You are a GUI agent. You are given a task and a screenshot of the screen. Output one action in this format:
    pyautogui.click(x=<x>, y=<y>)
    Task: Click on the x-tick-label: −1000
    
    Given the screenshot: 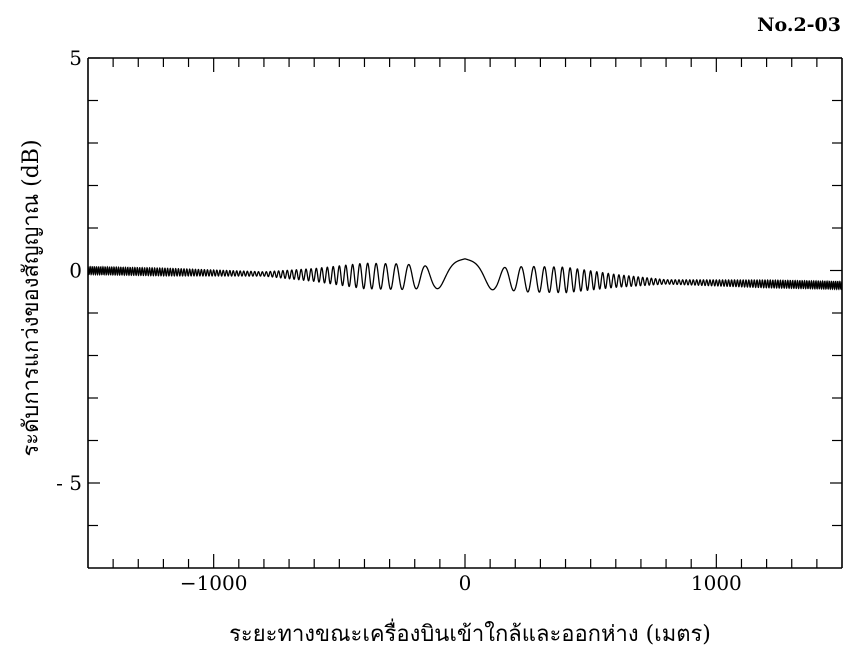 What is the action you would take?
    pyautogui.click(x=214, y=583)
    